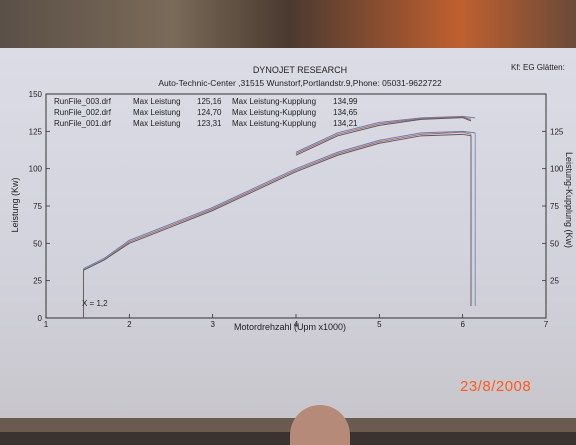  I want to click on run-max-value-1: 123,31, so click(209, 123).